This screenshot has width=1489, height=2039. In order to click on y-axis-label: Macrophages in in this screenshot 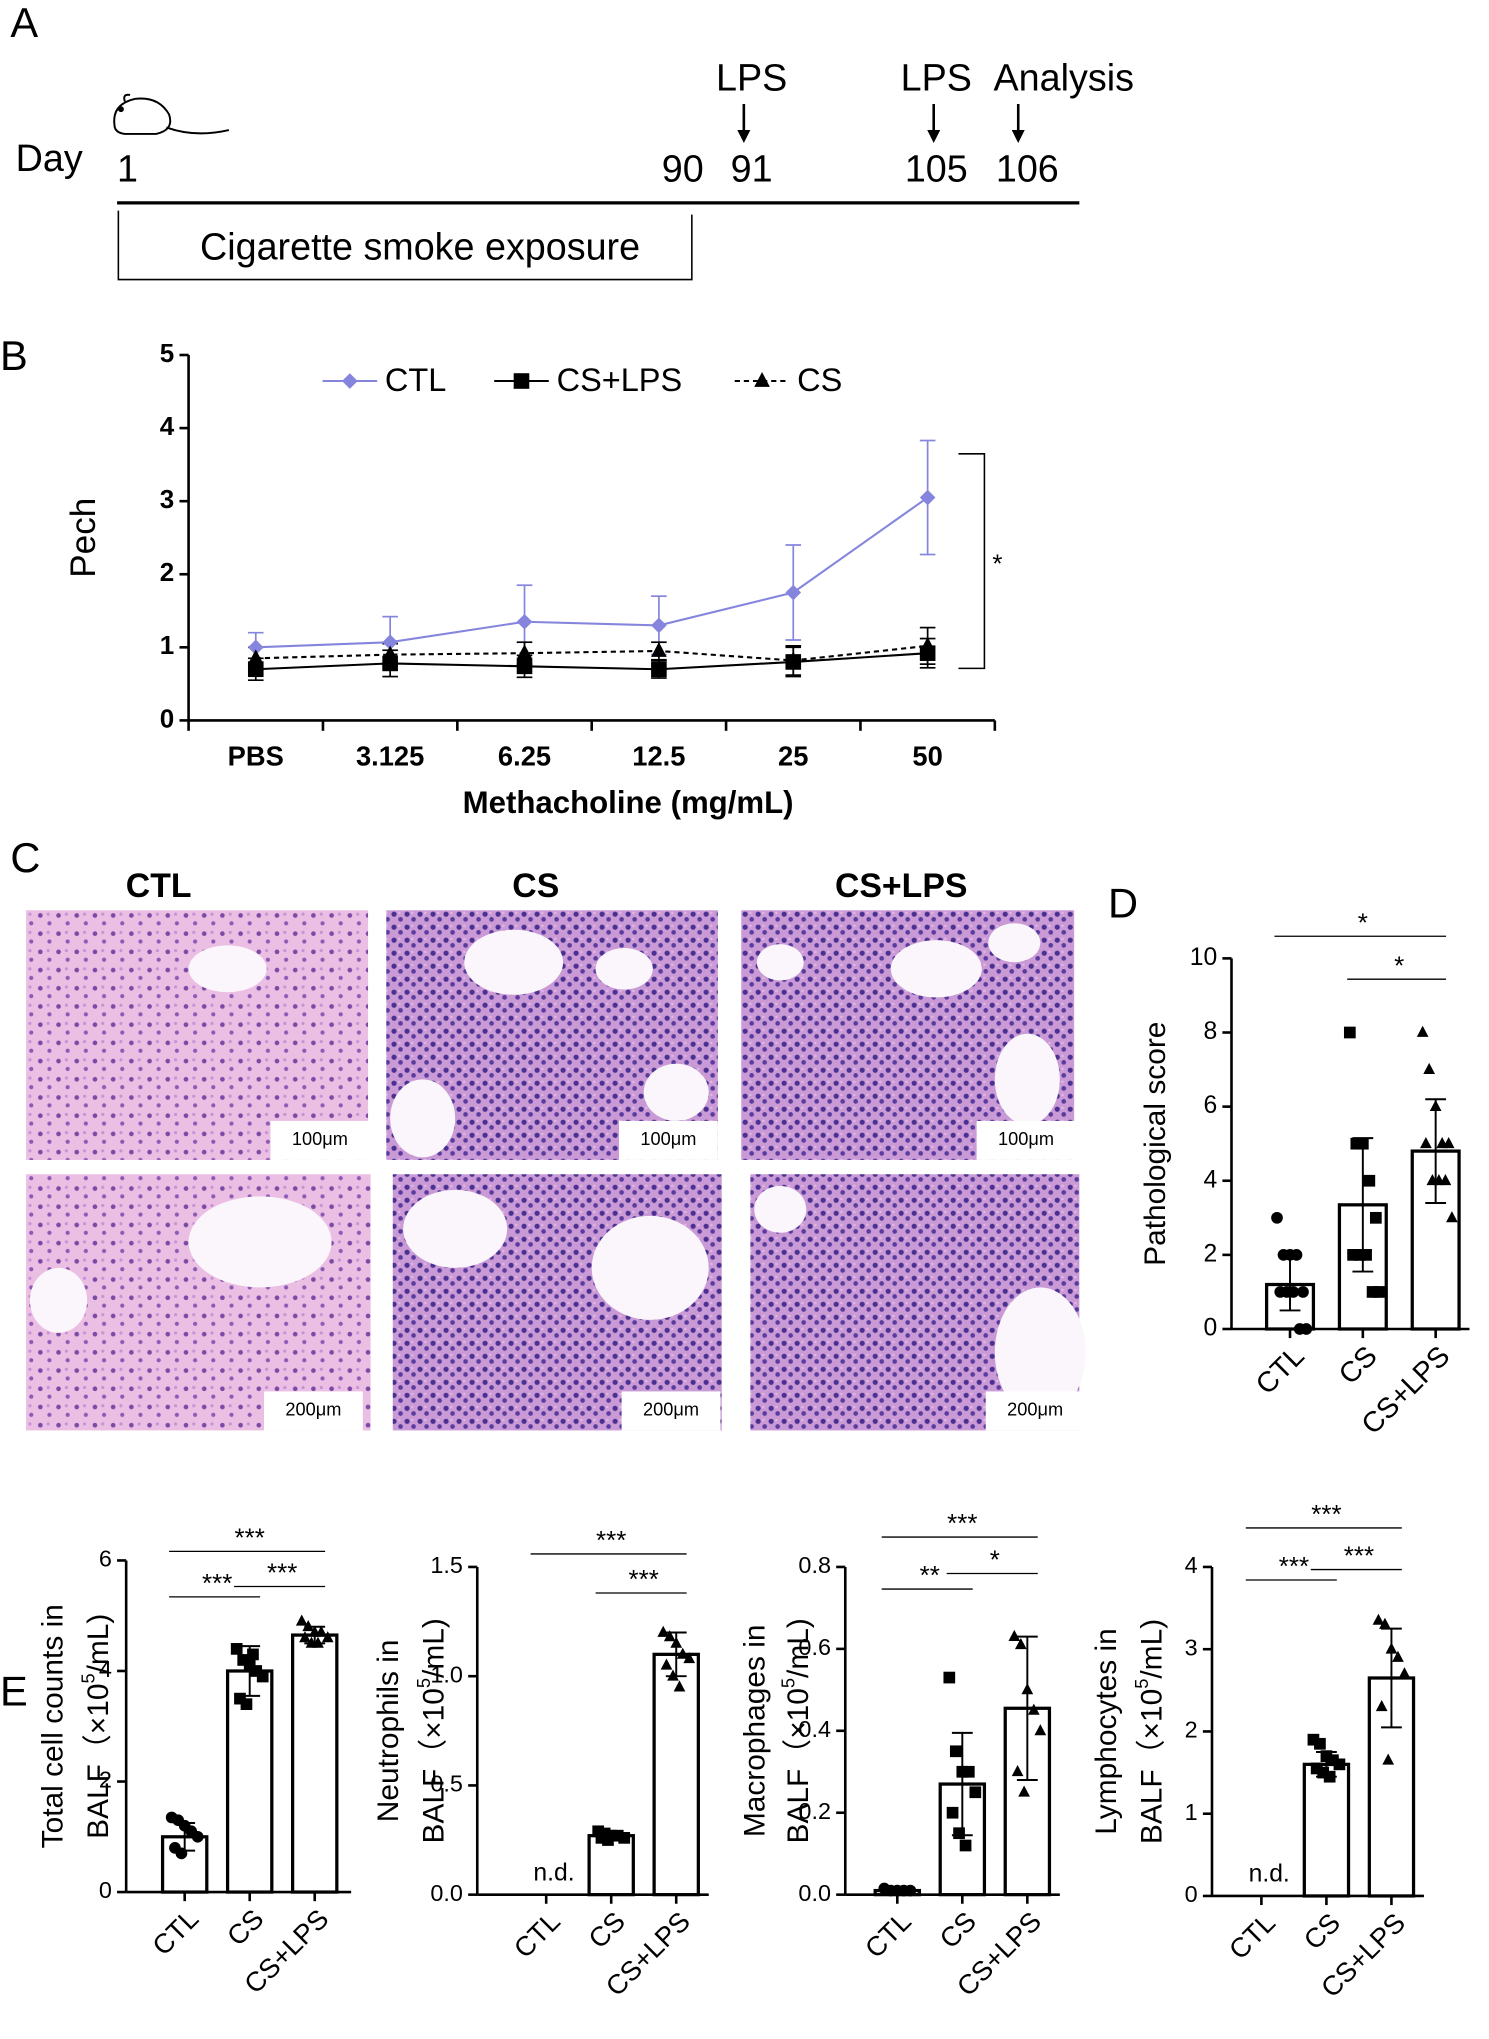, I will do `click(755, 1730)`.